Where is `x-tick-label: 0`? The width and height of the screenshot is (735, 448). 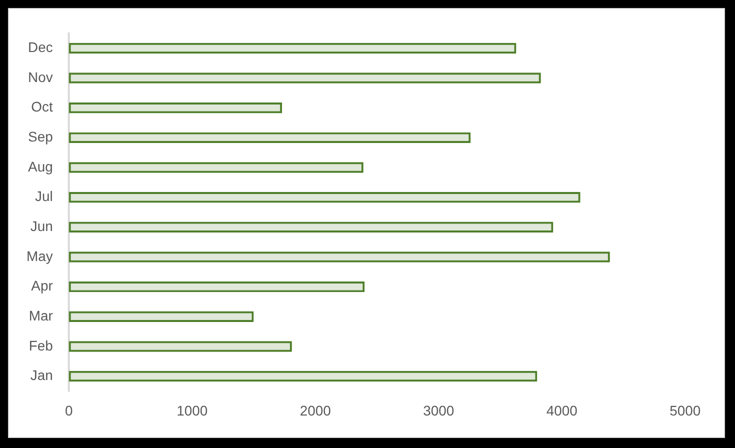 x-tick-label: 0 is located at coordinates (68, 410).